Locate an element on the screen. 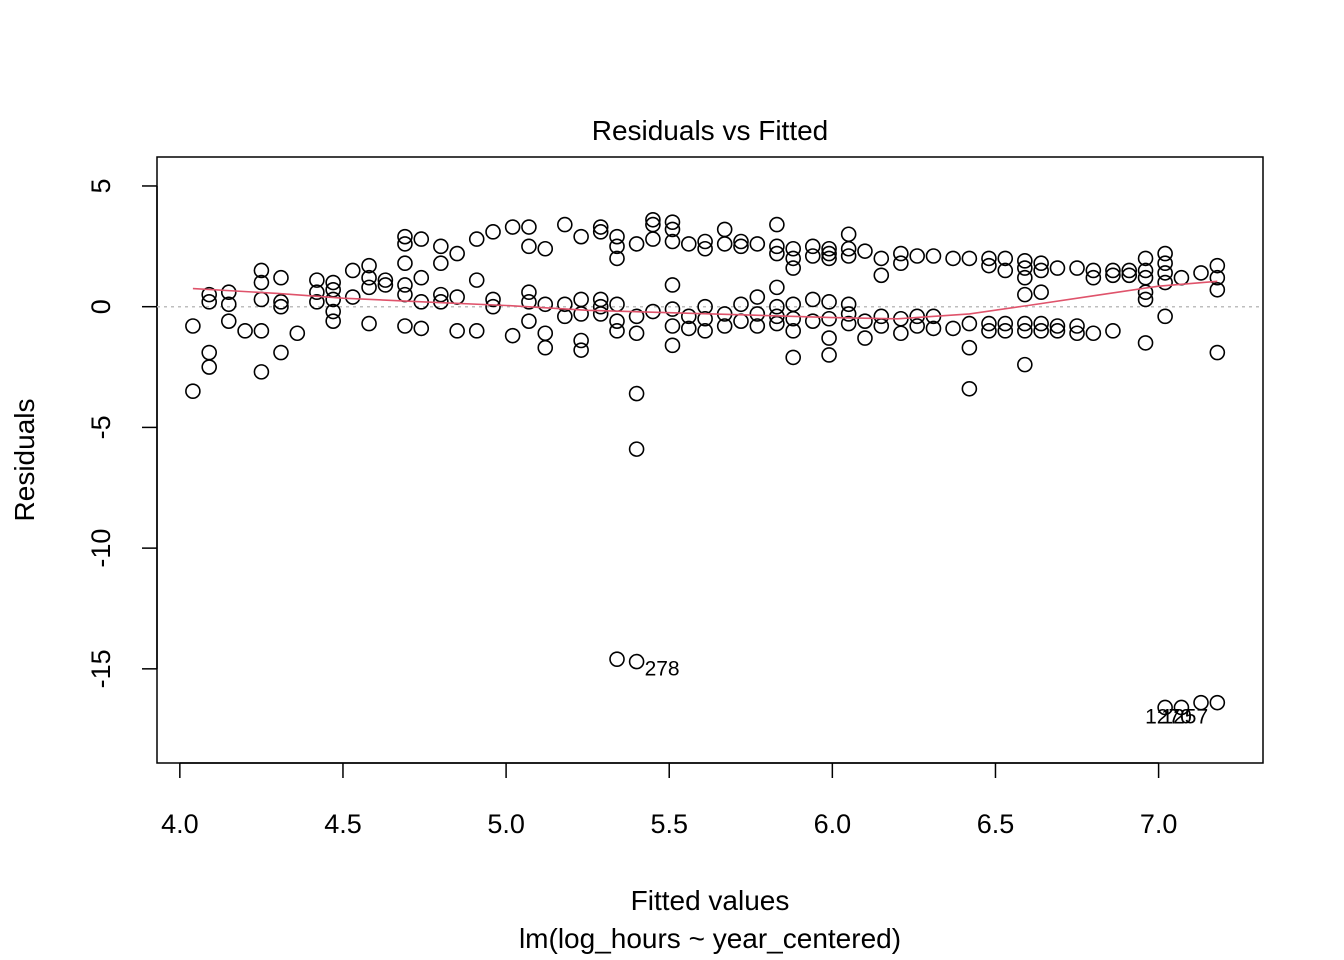 The width and height of the screenshot is (1344, 960). x-tick-label: 5.0 is located at coordinates (506, 824).